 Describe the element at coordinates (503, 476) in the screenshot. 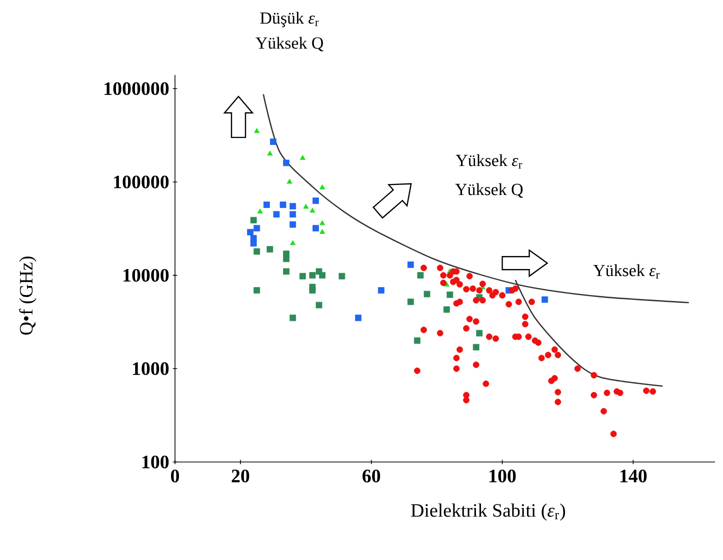

I see `x-tick-label: 100` at that location.